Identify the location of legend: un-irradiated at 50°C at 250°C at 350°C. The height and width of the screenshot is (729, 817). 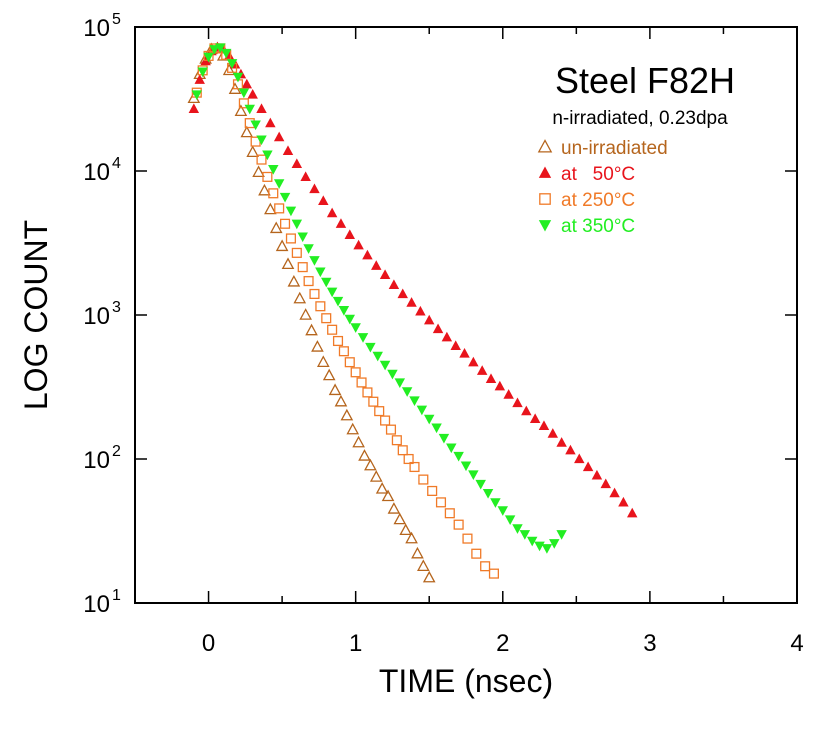
(602, 187).